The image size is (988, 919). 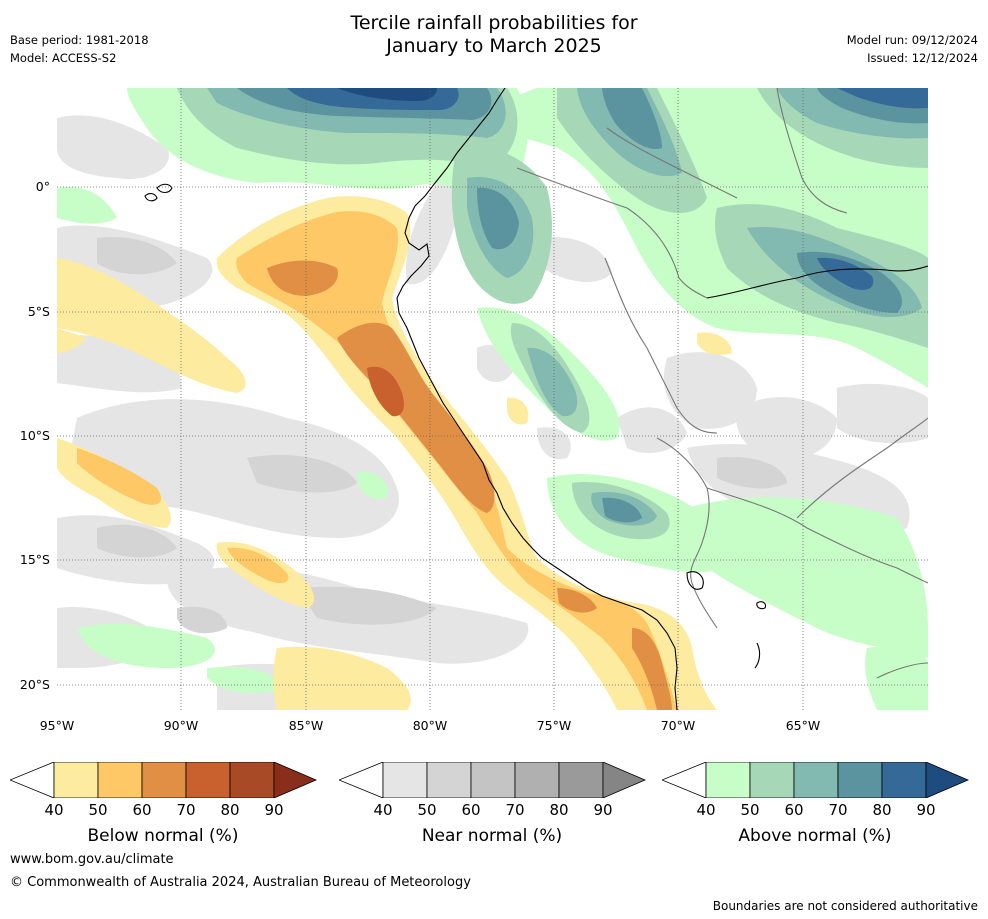 What do you see at coordinates (678, 725) in the screenshot?
I see `lon-label-70w: 70°W` at bounding box center [678, 725].